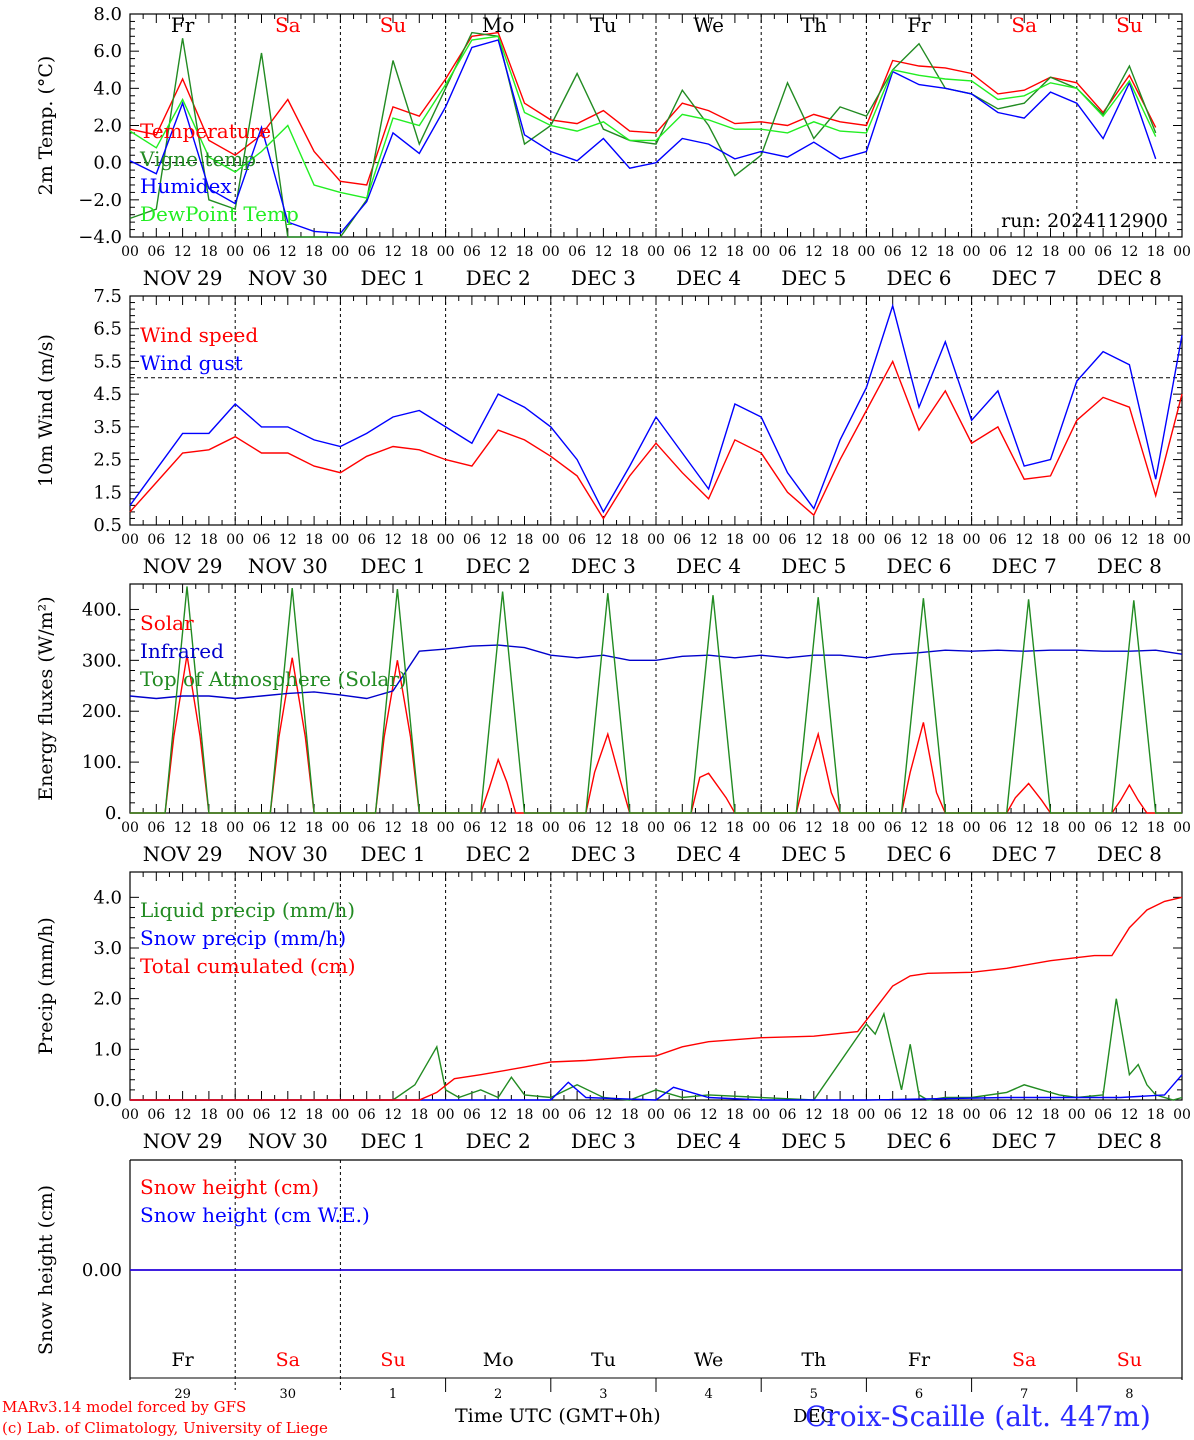 The width and height of the screenshot is (1194, 1440). I want to click on y-tick-label: 100., so click(102, 762).